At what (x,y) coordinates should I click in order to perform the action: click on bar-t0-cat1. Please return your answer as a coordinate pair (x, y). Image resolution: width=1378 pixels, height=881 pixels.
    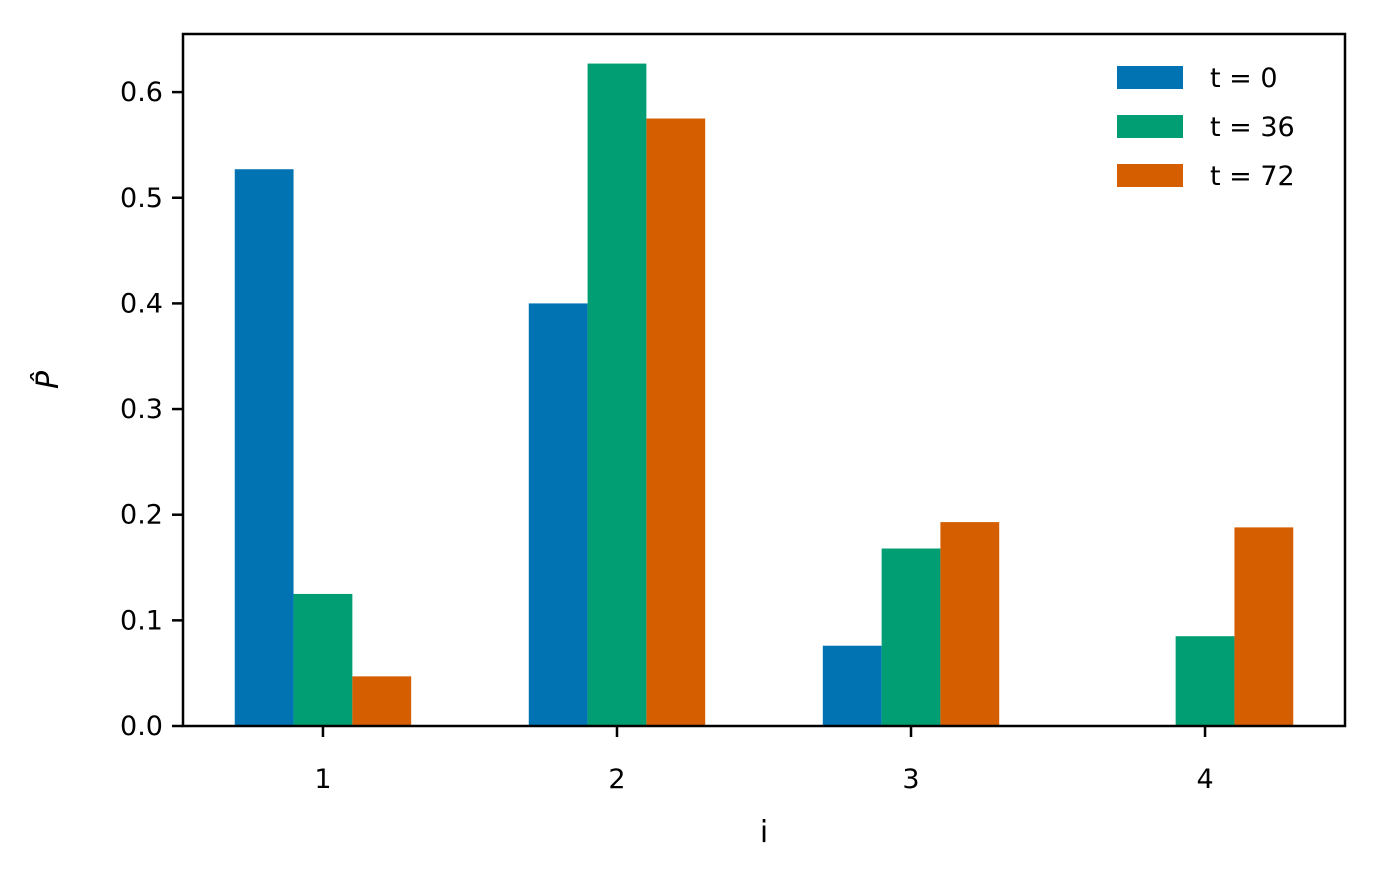
    Looking at the image, I should click on (264, 447).